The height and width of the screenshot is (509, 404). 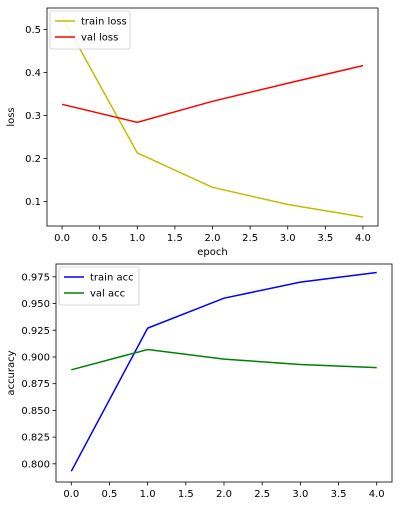 What do you see at coordinates (224, 359) in the screenshot?
I see `series-line-val-acc` at bounding box center [224, 359].